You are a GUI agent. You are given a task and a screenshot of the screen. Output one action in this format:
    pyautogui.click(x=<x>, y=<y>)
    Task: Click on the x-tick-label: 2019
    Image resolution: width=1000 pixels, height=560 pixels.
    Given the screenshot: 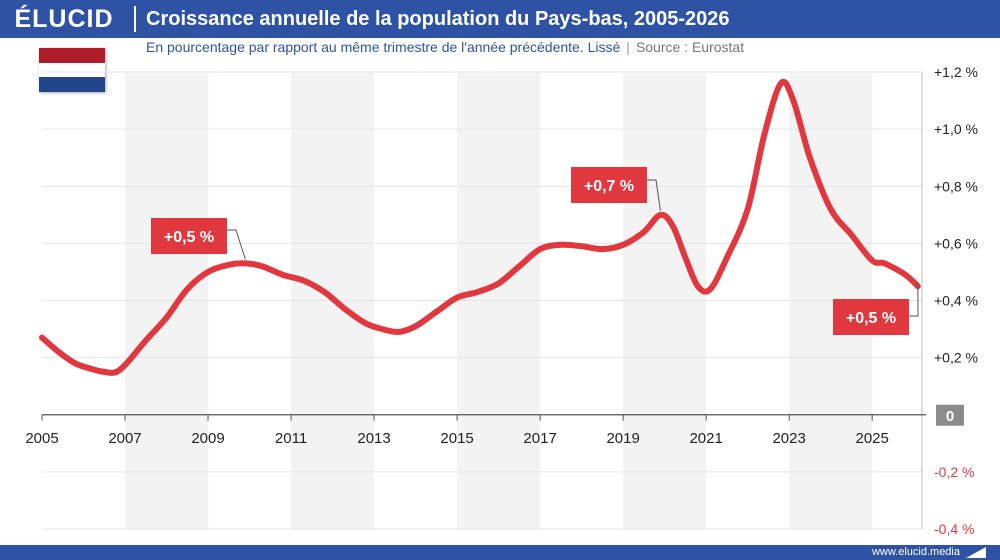 What is the action you would take?
    pyautogui.click(x=622, y=438)
    